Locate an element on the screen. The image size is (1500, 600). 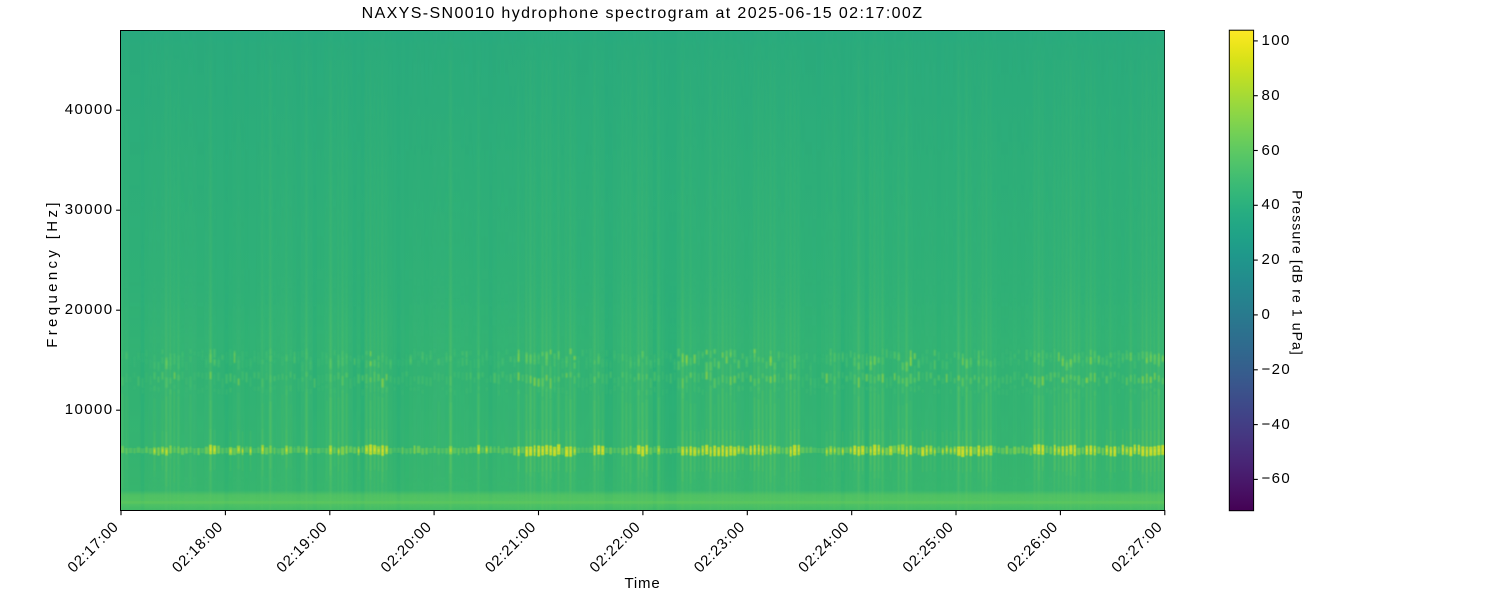
svg-text: Pressure [dB re 1 uPa] is located at coordinates (1298, 273).